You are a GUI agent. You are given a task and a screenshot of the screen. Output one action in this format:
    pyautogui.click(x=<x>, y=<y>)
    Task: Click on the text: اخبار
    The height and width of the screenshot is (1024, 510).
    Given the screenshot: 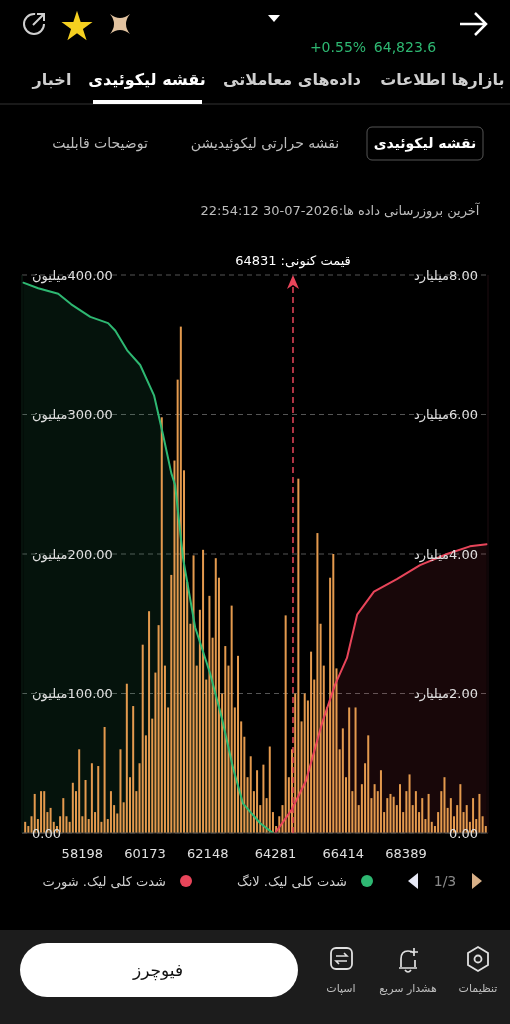 What is the action you would take?
    pyautogui.click(x=51, y=79)
    